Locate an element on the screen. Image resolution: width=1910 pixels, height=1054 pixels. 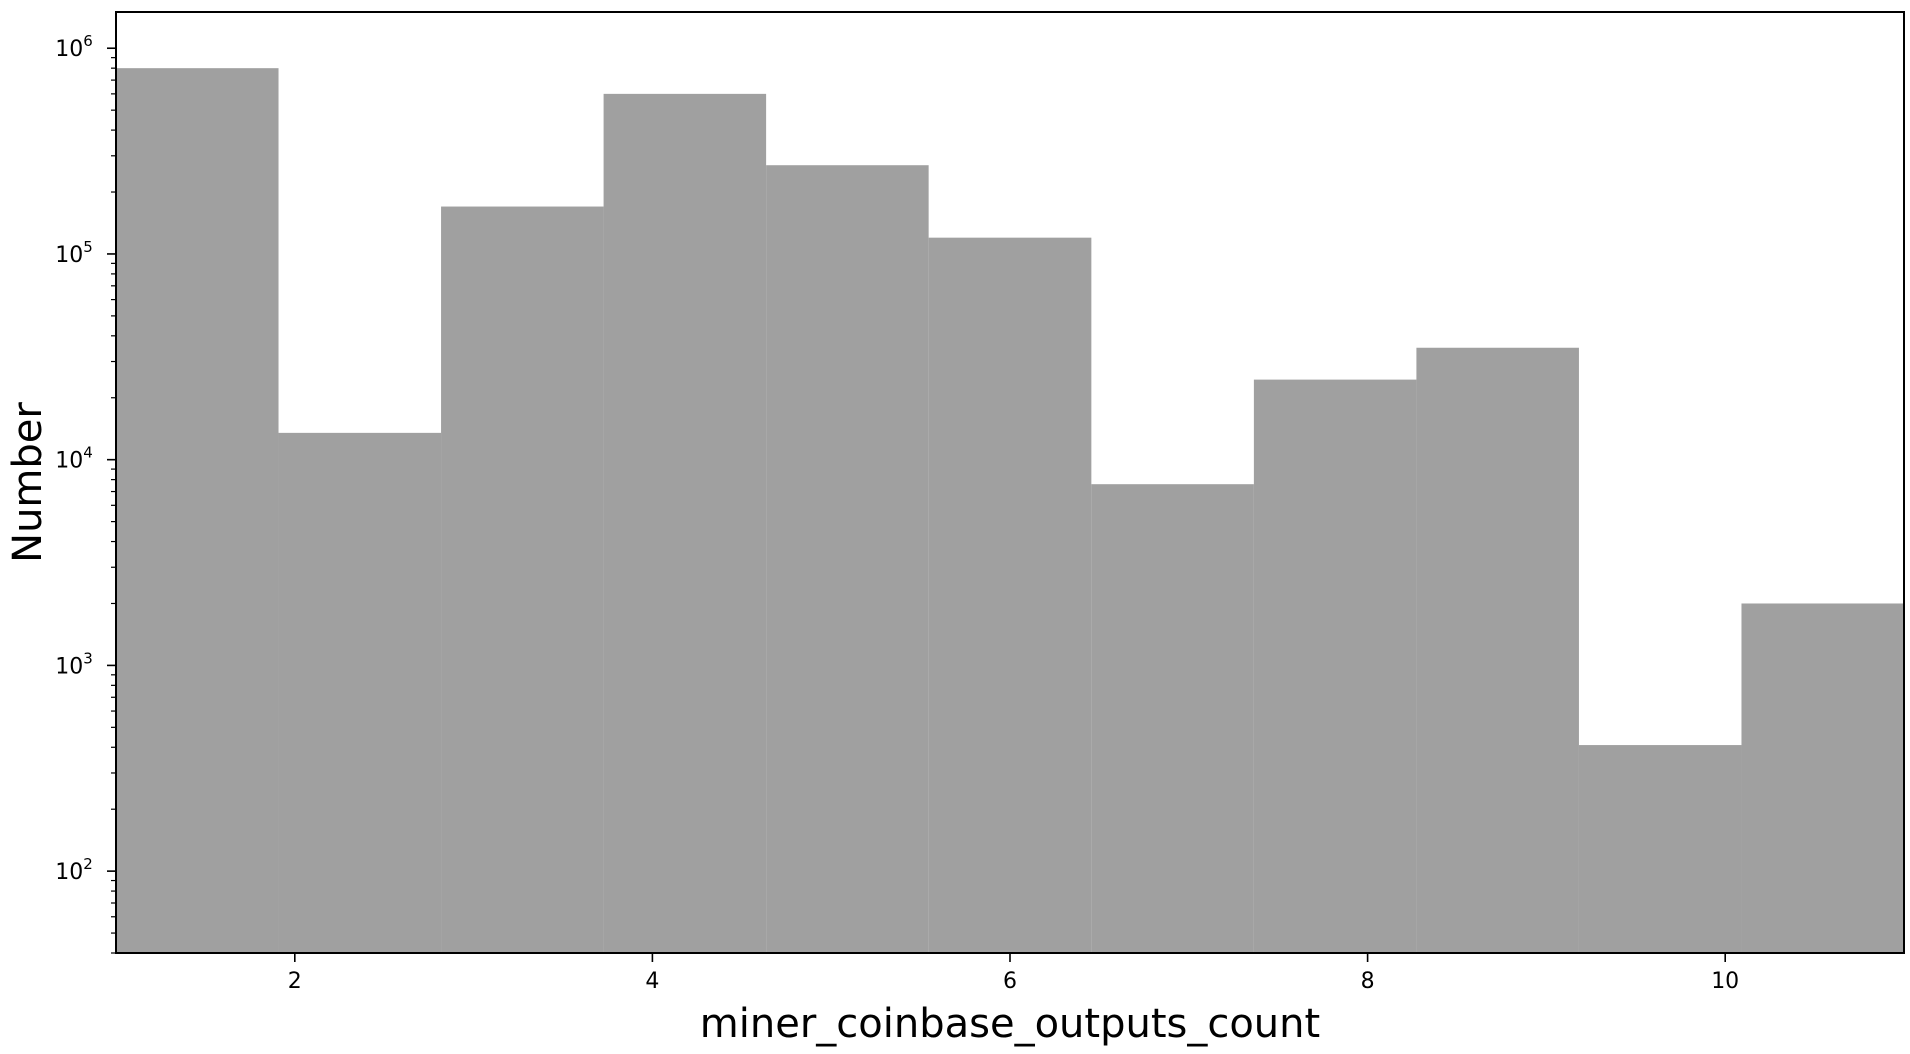
x-tick-label: 6 is located at coordinates (1010, 981).